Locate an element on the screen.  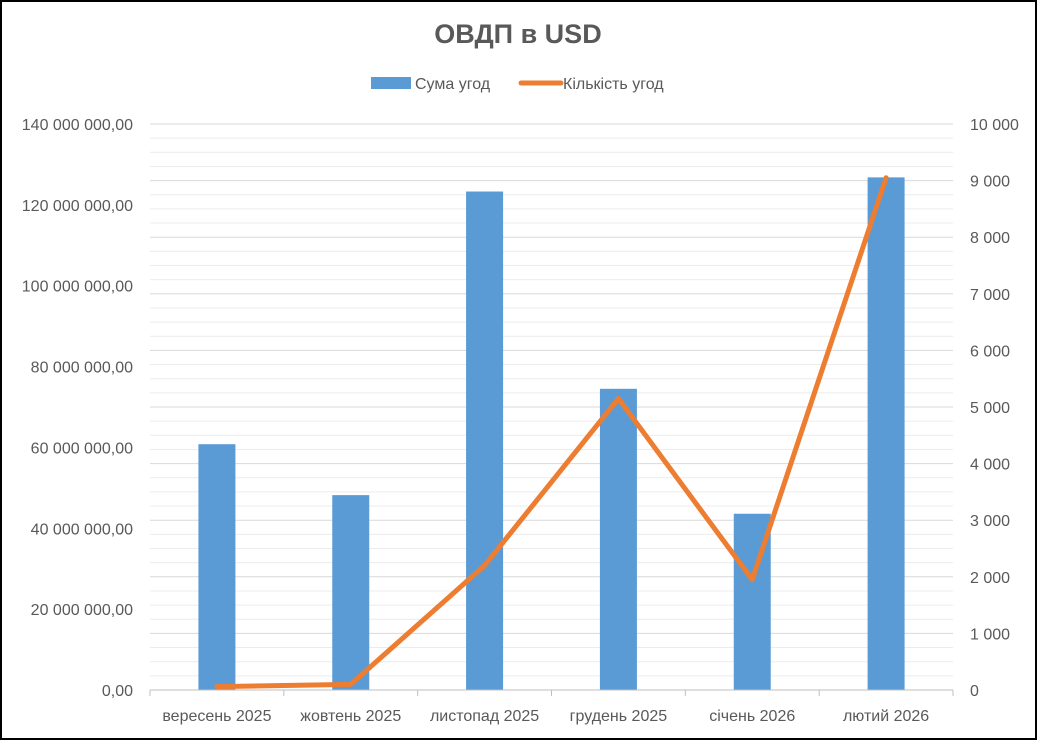
legend-label-line: Кількість угод is located at coordinates (613, 84).